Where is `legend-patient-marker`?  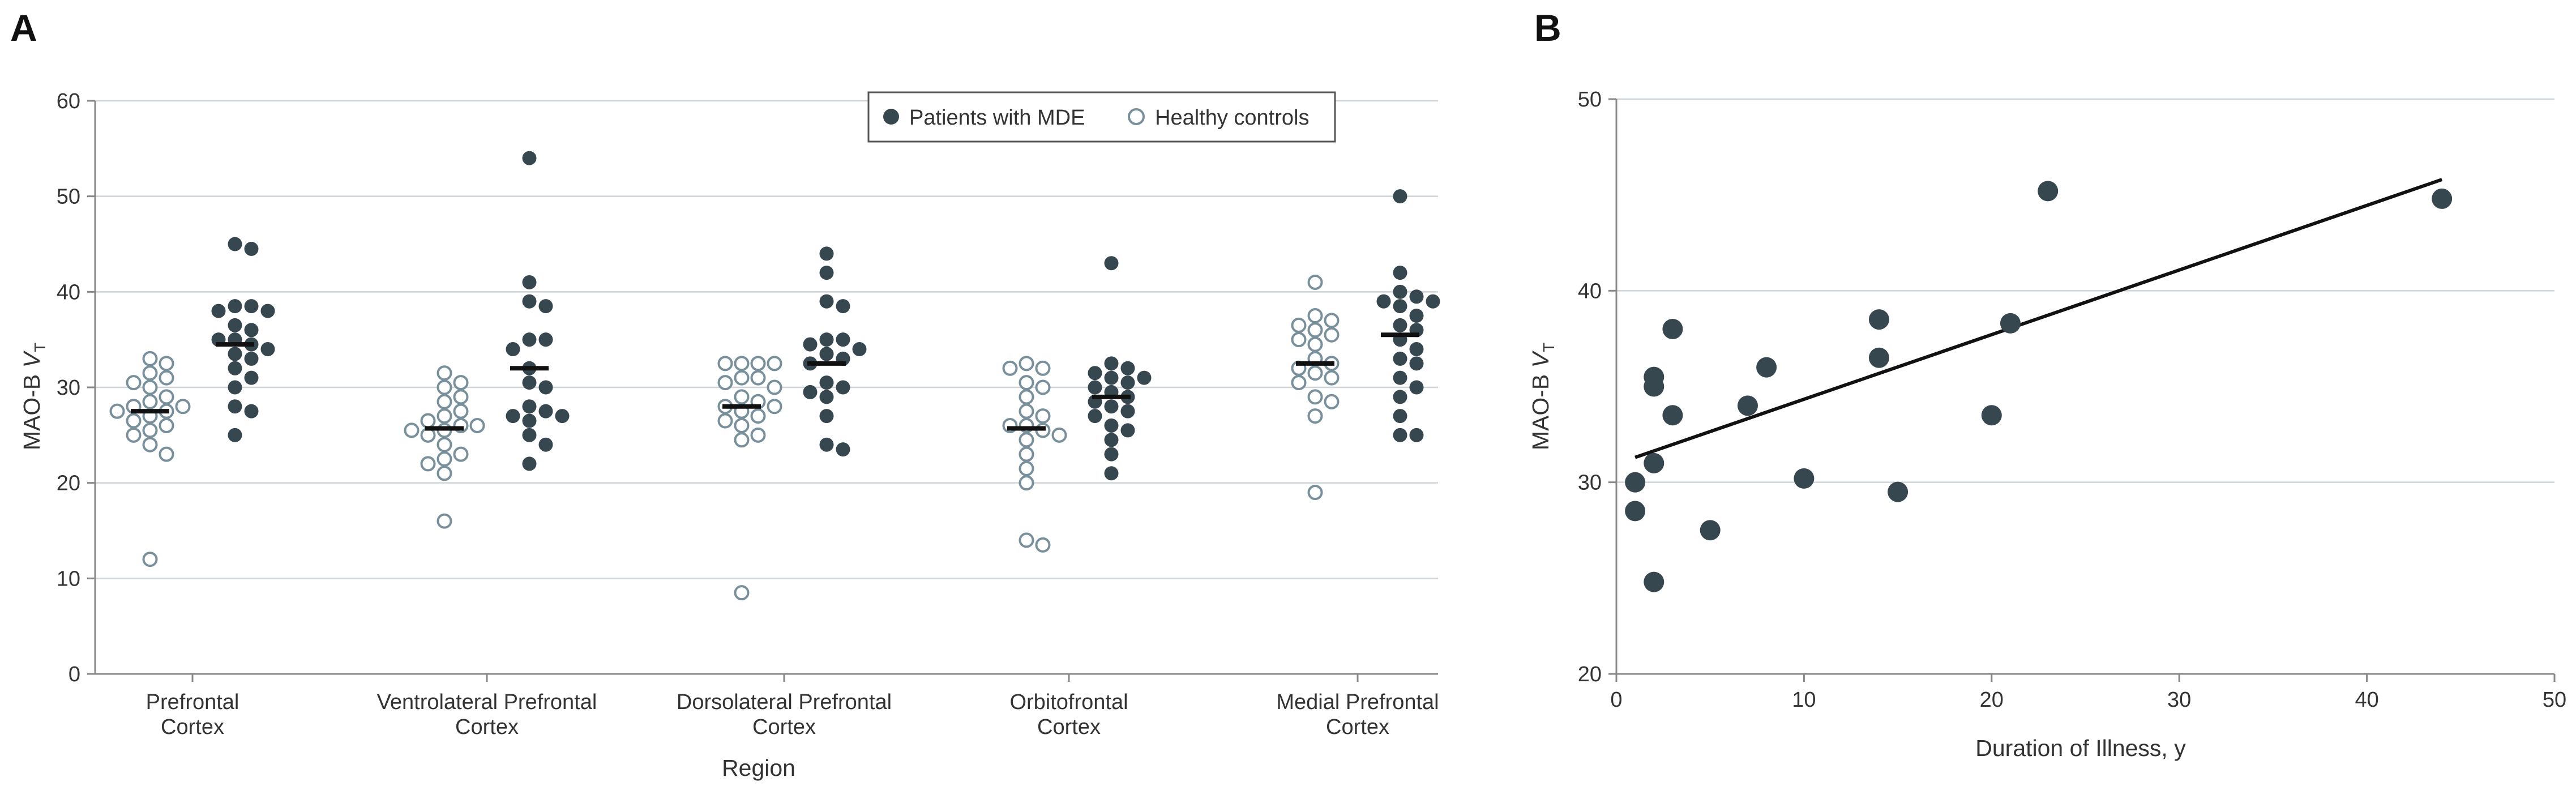 legend-patient-marker is located at coordinates (891, 117).